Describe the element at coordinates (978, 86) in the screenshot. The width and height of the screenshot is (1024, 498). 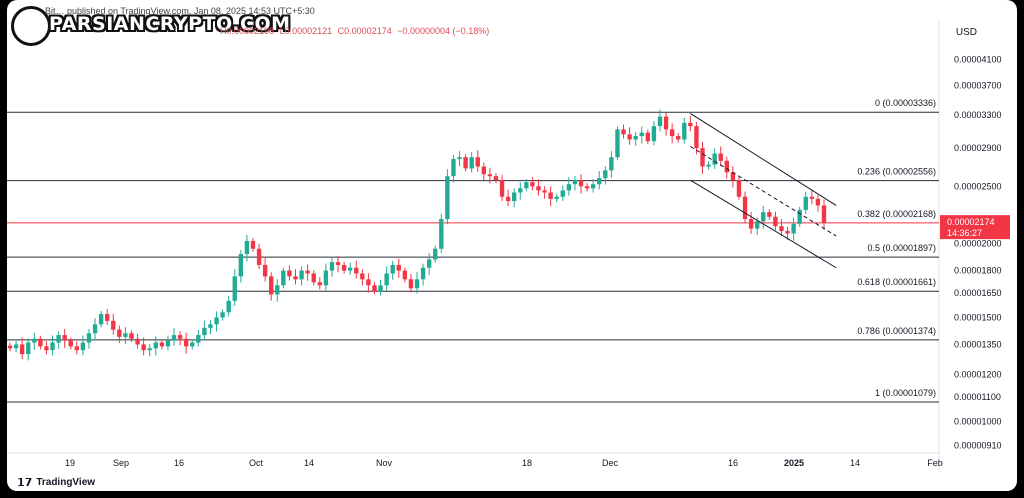
I see `y-tick-label: 0.00003700` at that location.